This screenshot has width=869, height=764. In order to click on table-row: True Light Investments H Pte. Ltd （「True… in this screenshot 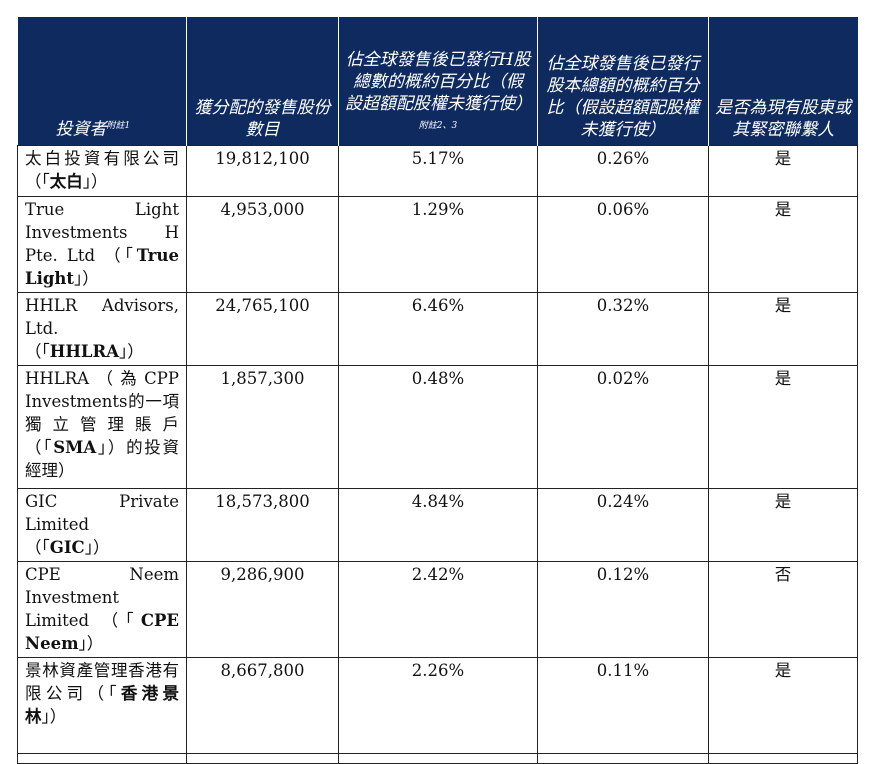, I will do `click(437, 244)`.